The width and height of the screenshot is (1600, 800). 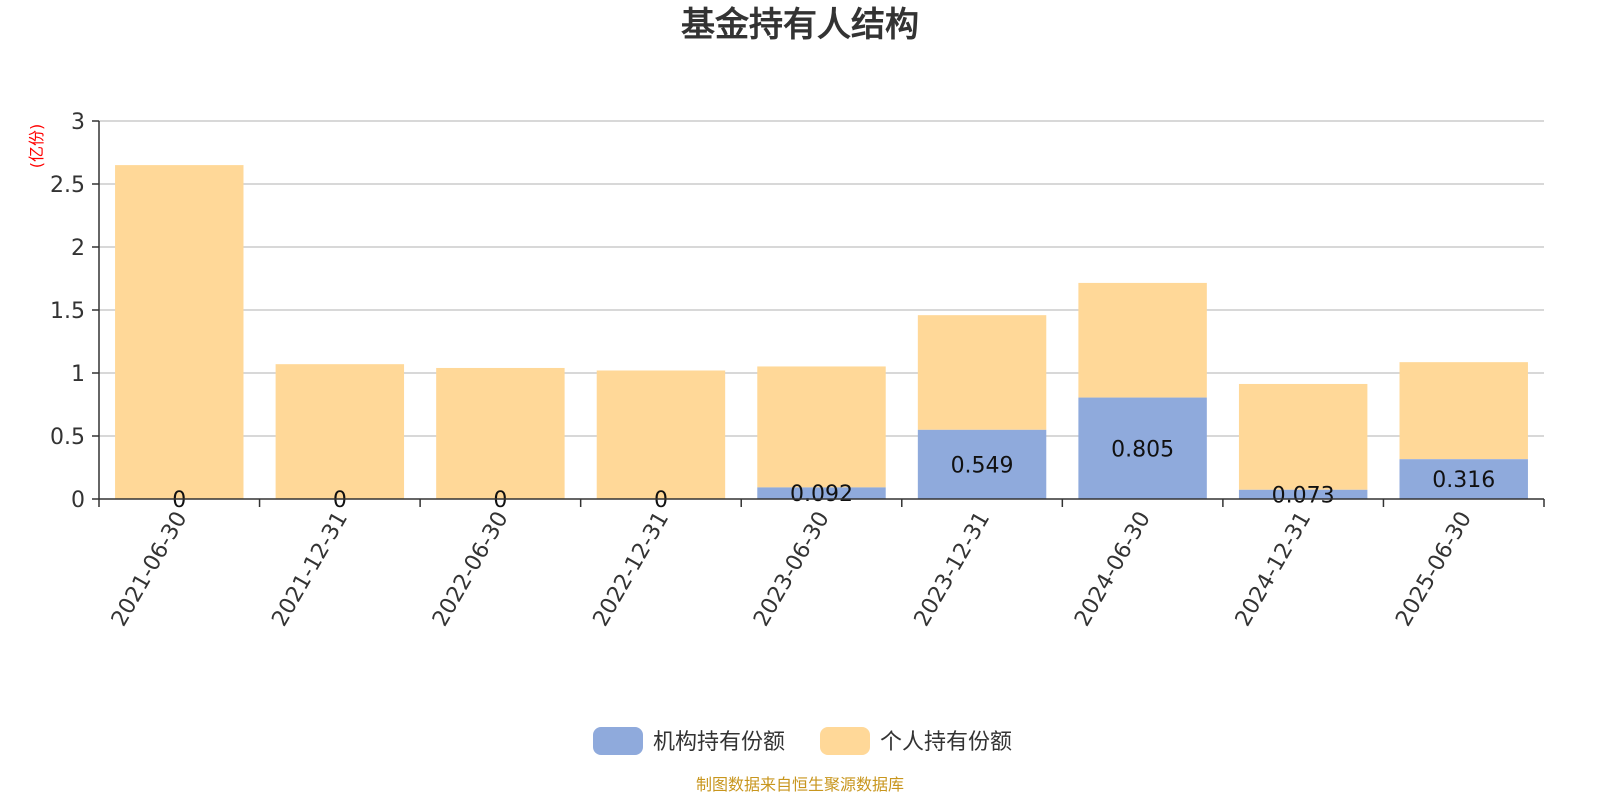 What do you see at coordinates (78, 374) in the screenshot?
I see `y-tick-label: 1` at bounding box center [78, 374].